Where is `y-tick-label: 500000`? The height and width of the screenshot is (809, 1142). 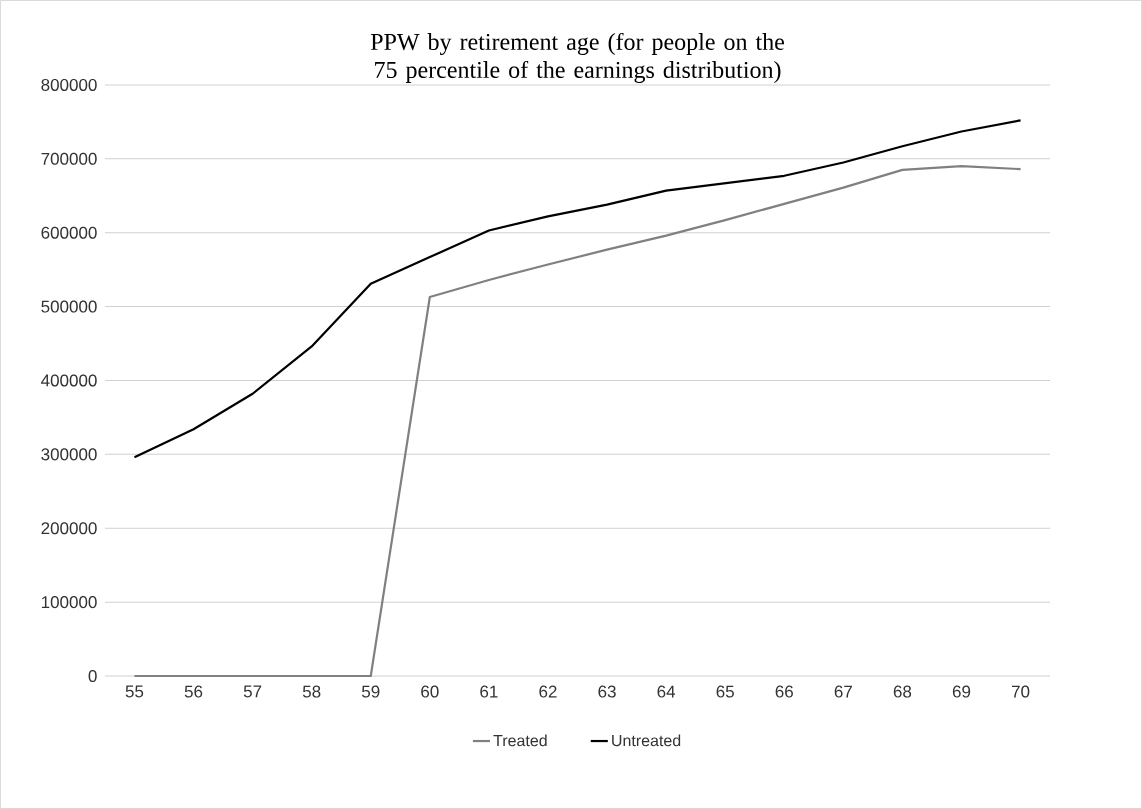
y-tick-label: 500000 is located at coordinates (69, 306).